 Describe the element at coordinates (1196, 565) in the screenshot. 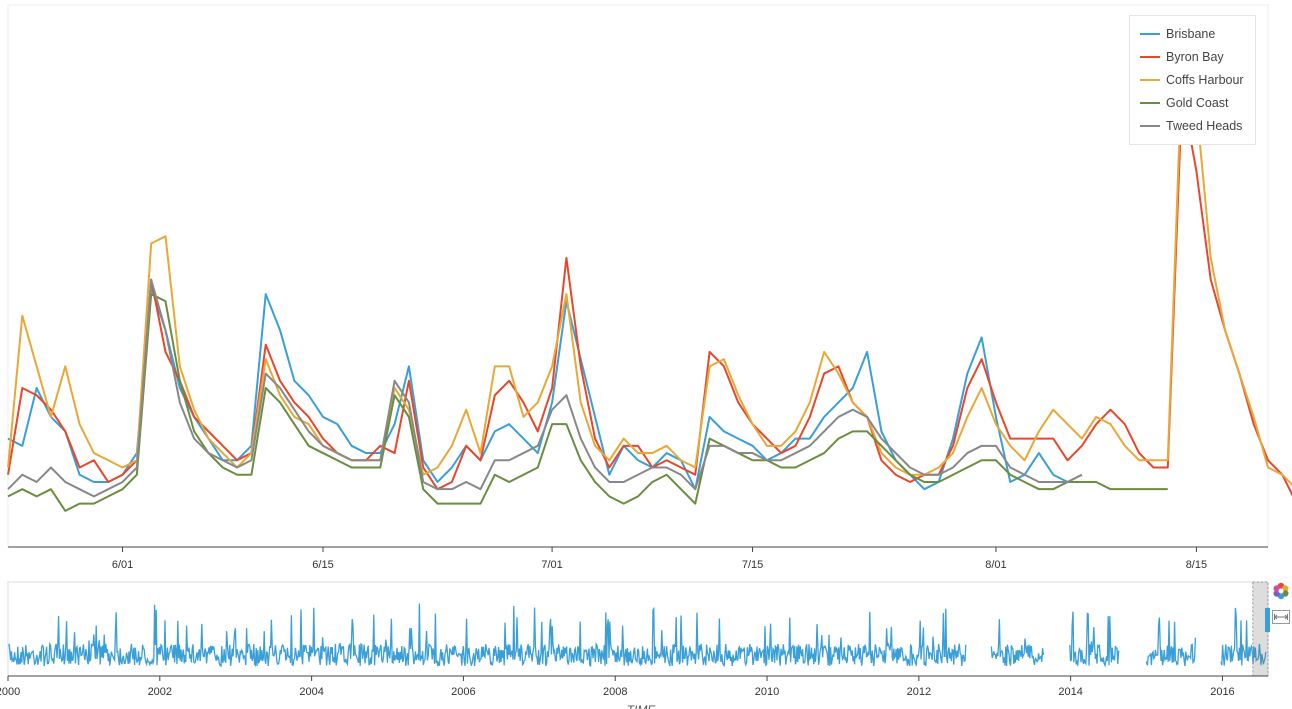

I see `x-tick-label: 8/15` at that location.